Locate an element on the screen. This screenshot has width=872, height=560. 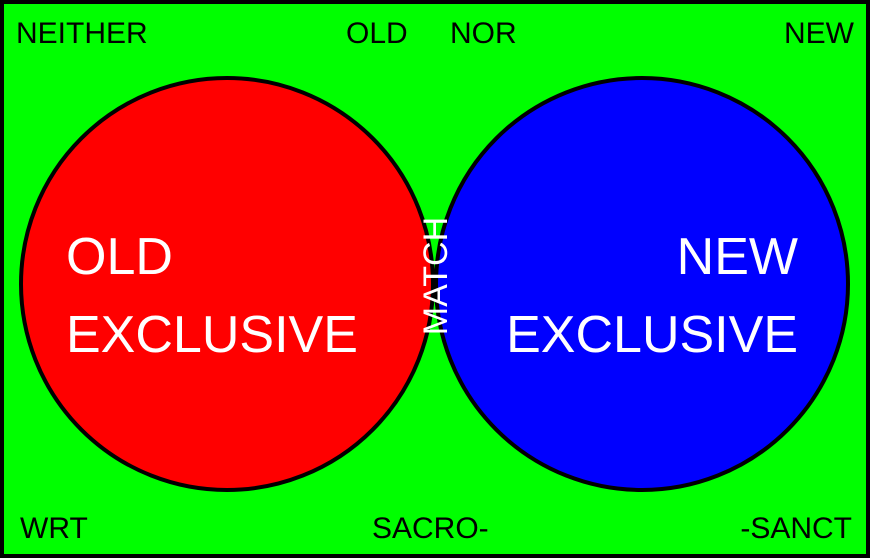
old-exclusive-line2: EXCLUSIVE is located at coordinates (212, 335).